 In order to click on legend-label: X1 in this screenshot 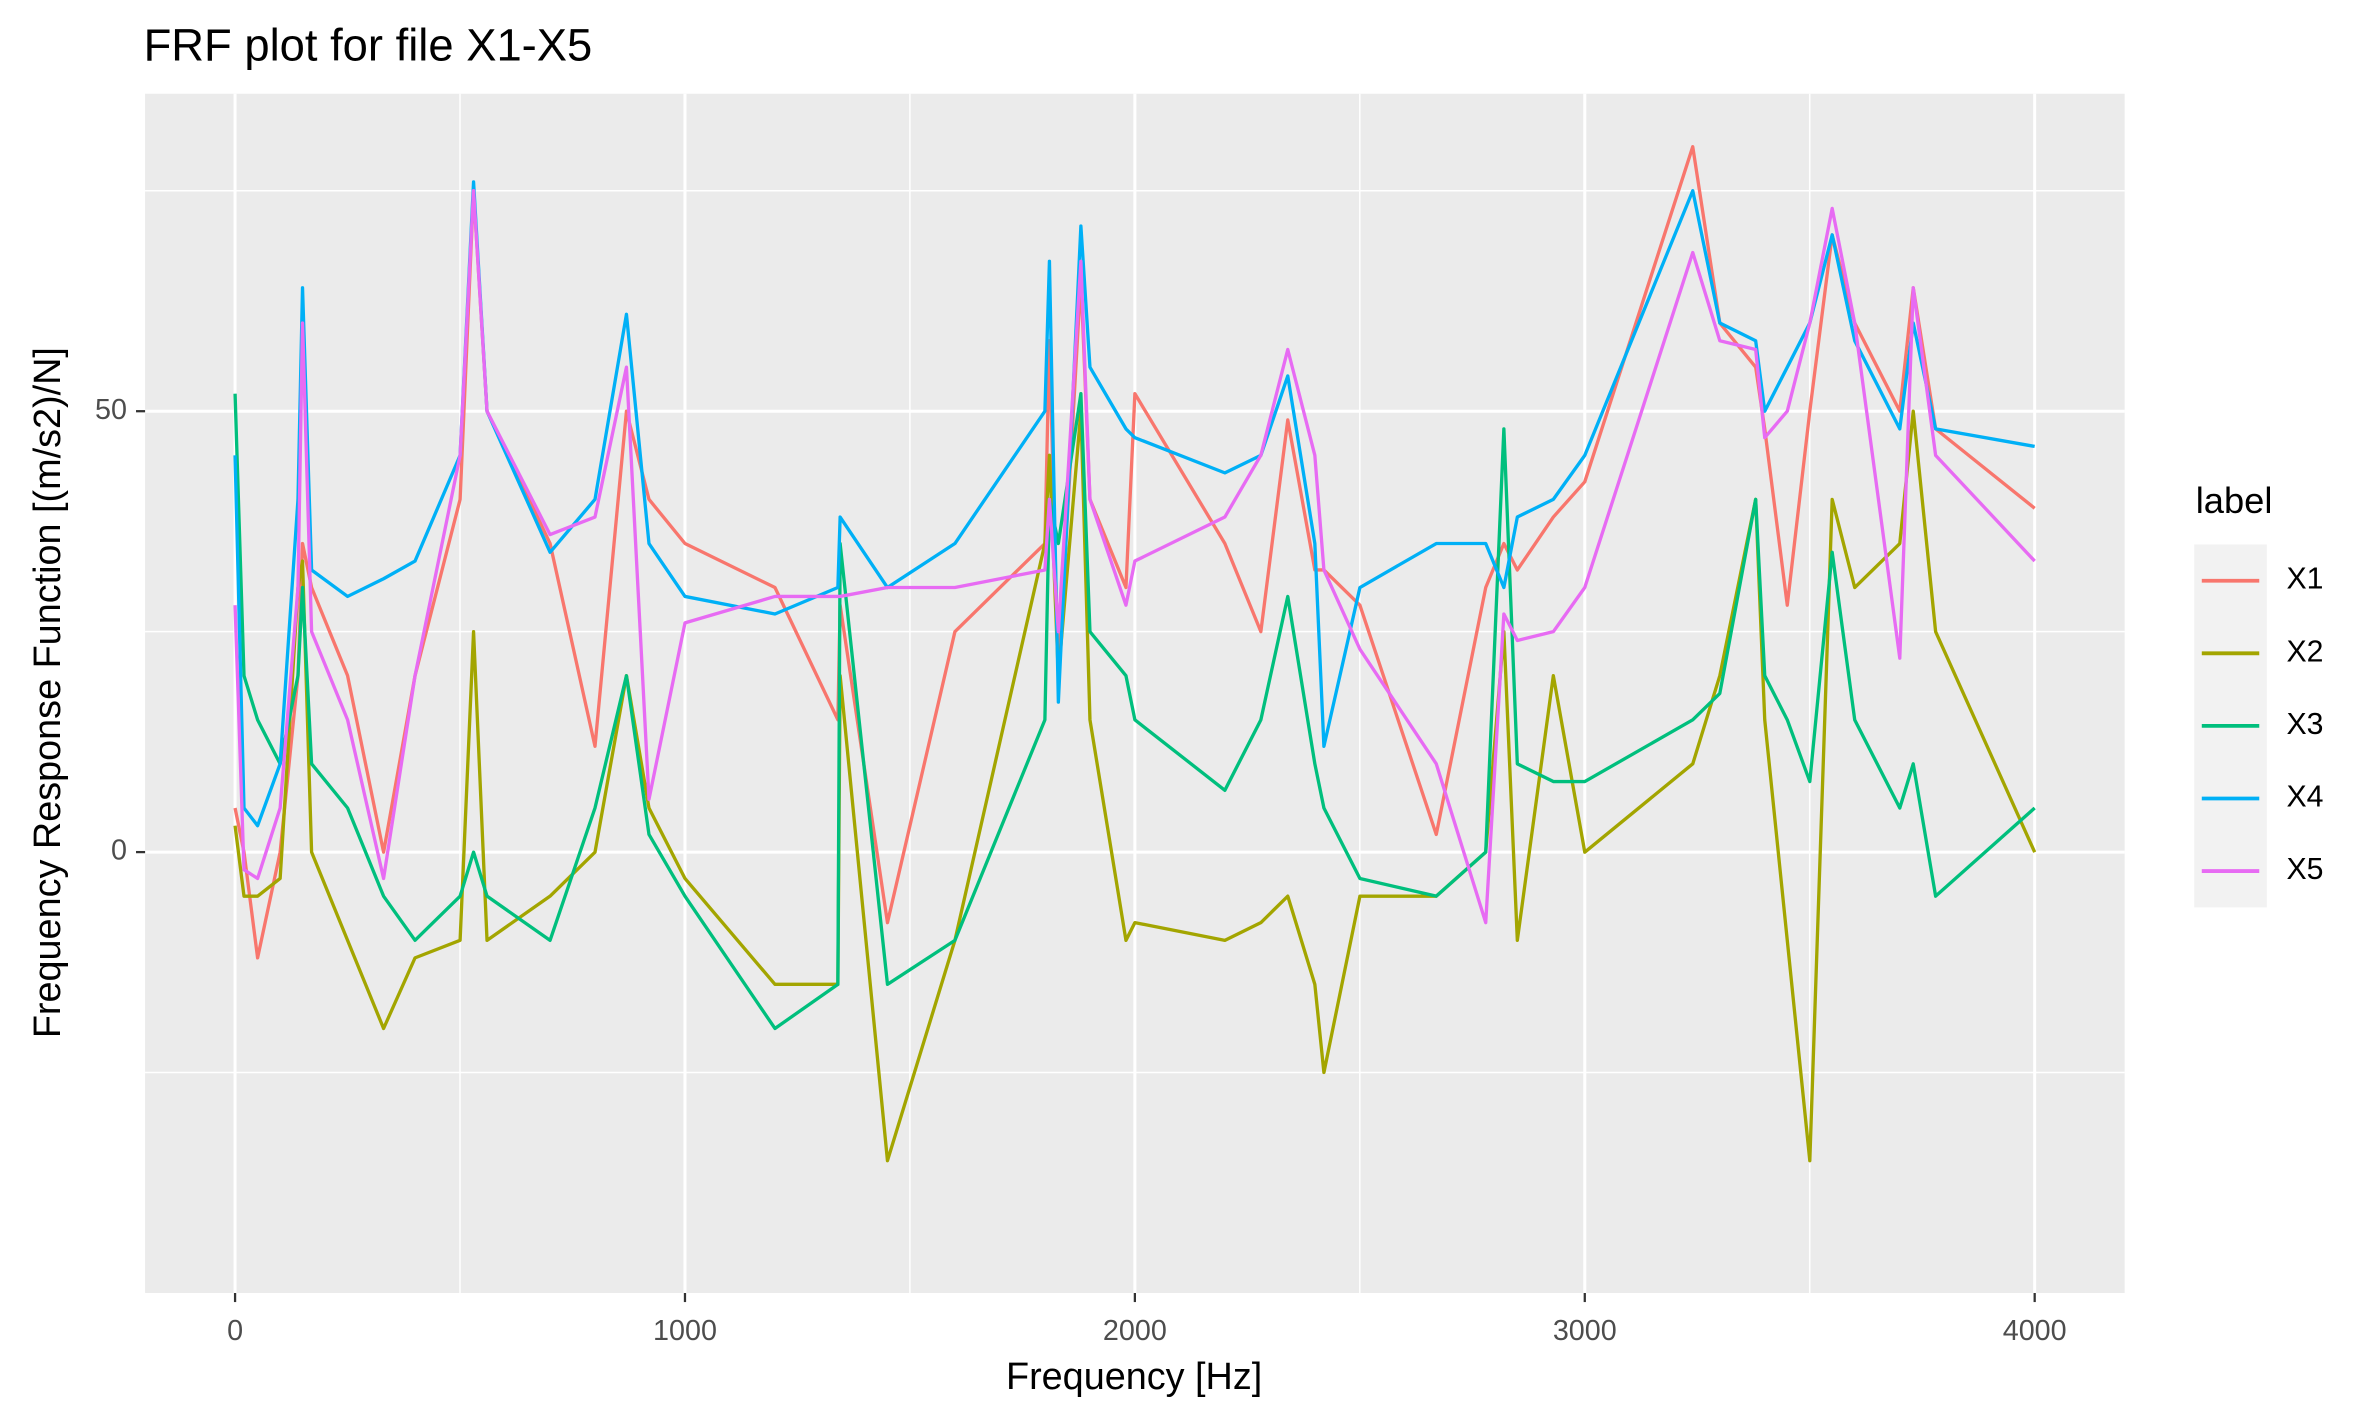, I will do `click(2304, 579)`.